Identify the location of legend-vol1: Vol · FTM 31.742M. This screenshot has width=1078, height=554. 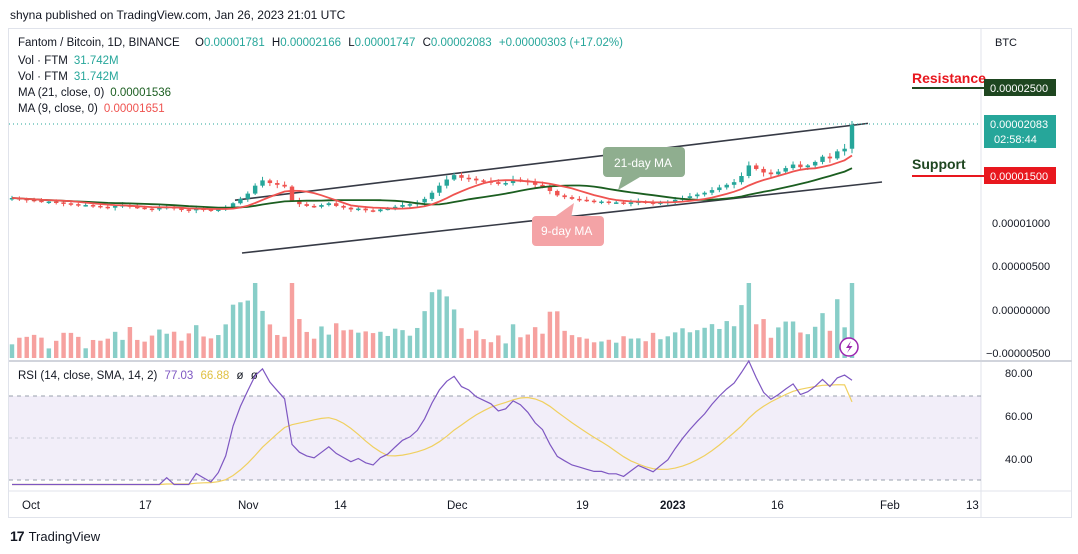
(68, 61).